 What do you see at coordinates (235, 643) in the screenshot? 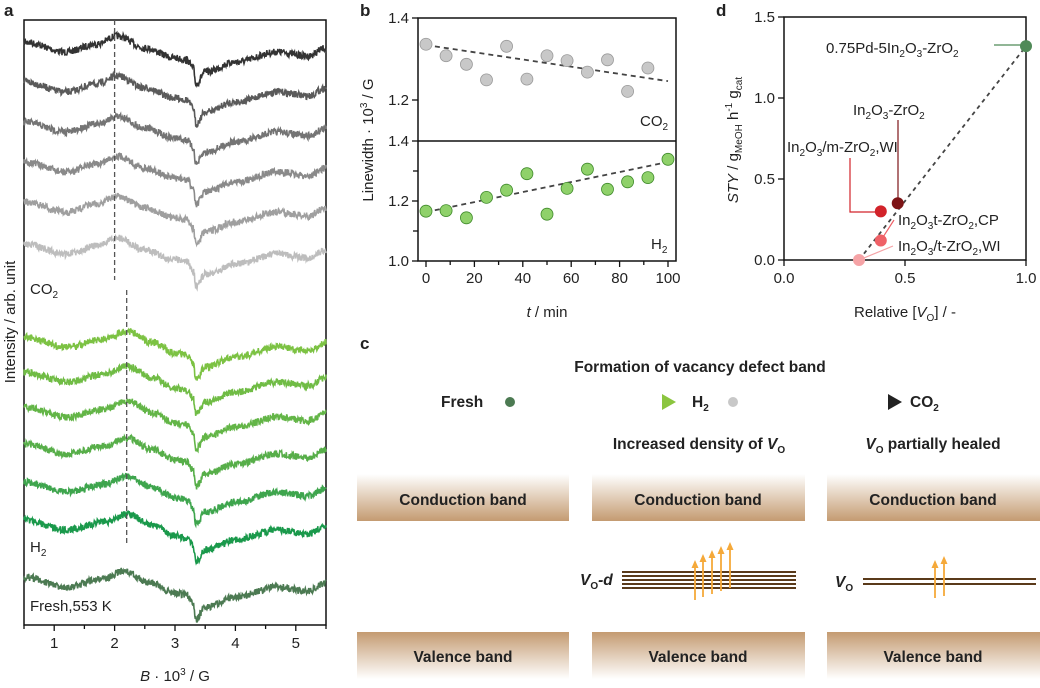
I see `x-tick-label: 4` at bounding box center [235, 643].